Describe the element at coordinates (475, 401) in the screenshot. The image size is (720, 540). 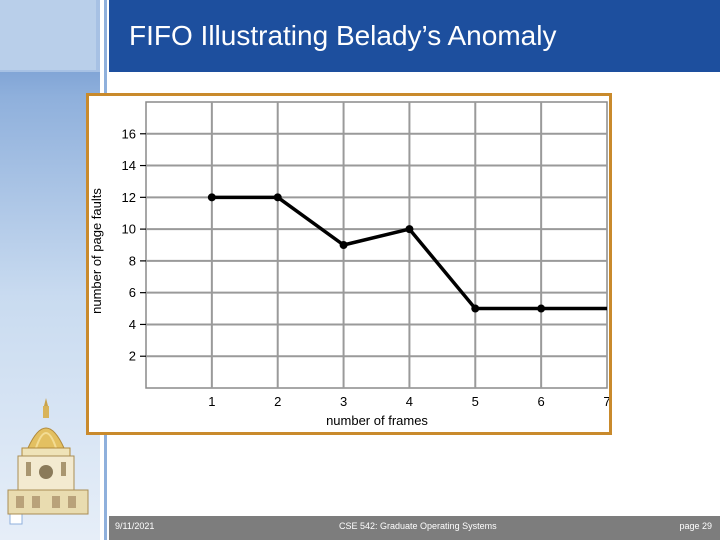
I see `x-tick-label: 5` at that location.